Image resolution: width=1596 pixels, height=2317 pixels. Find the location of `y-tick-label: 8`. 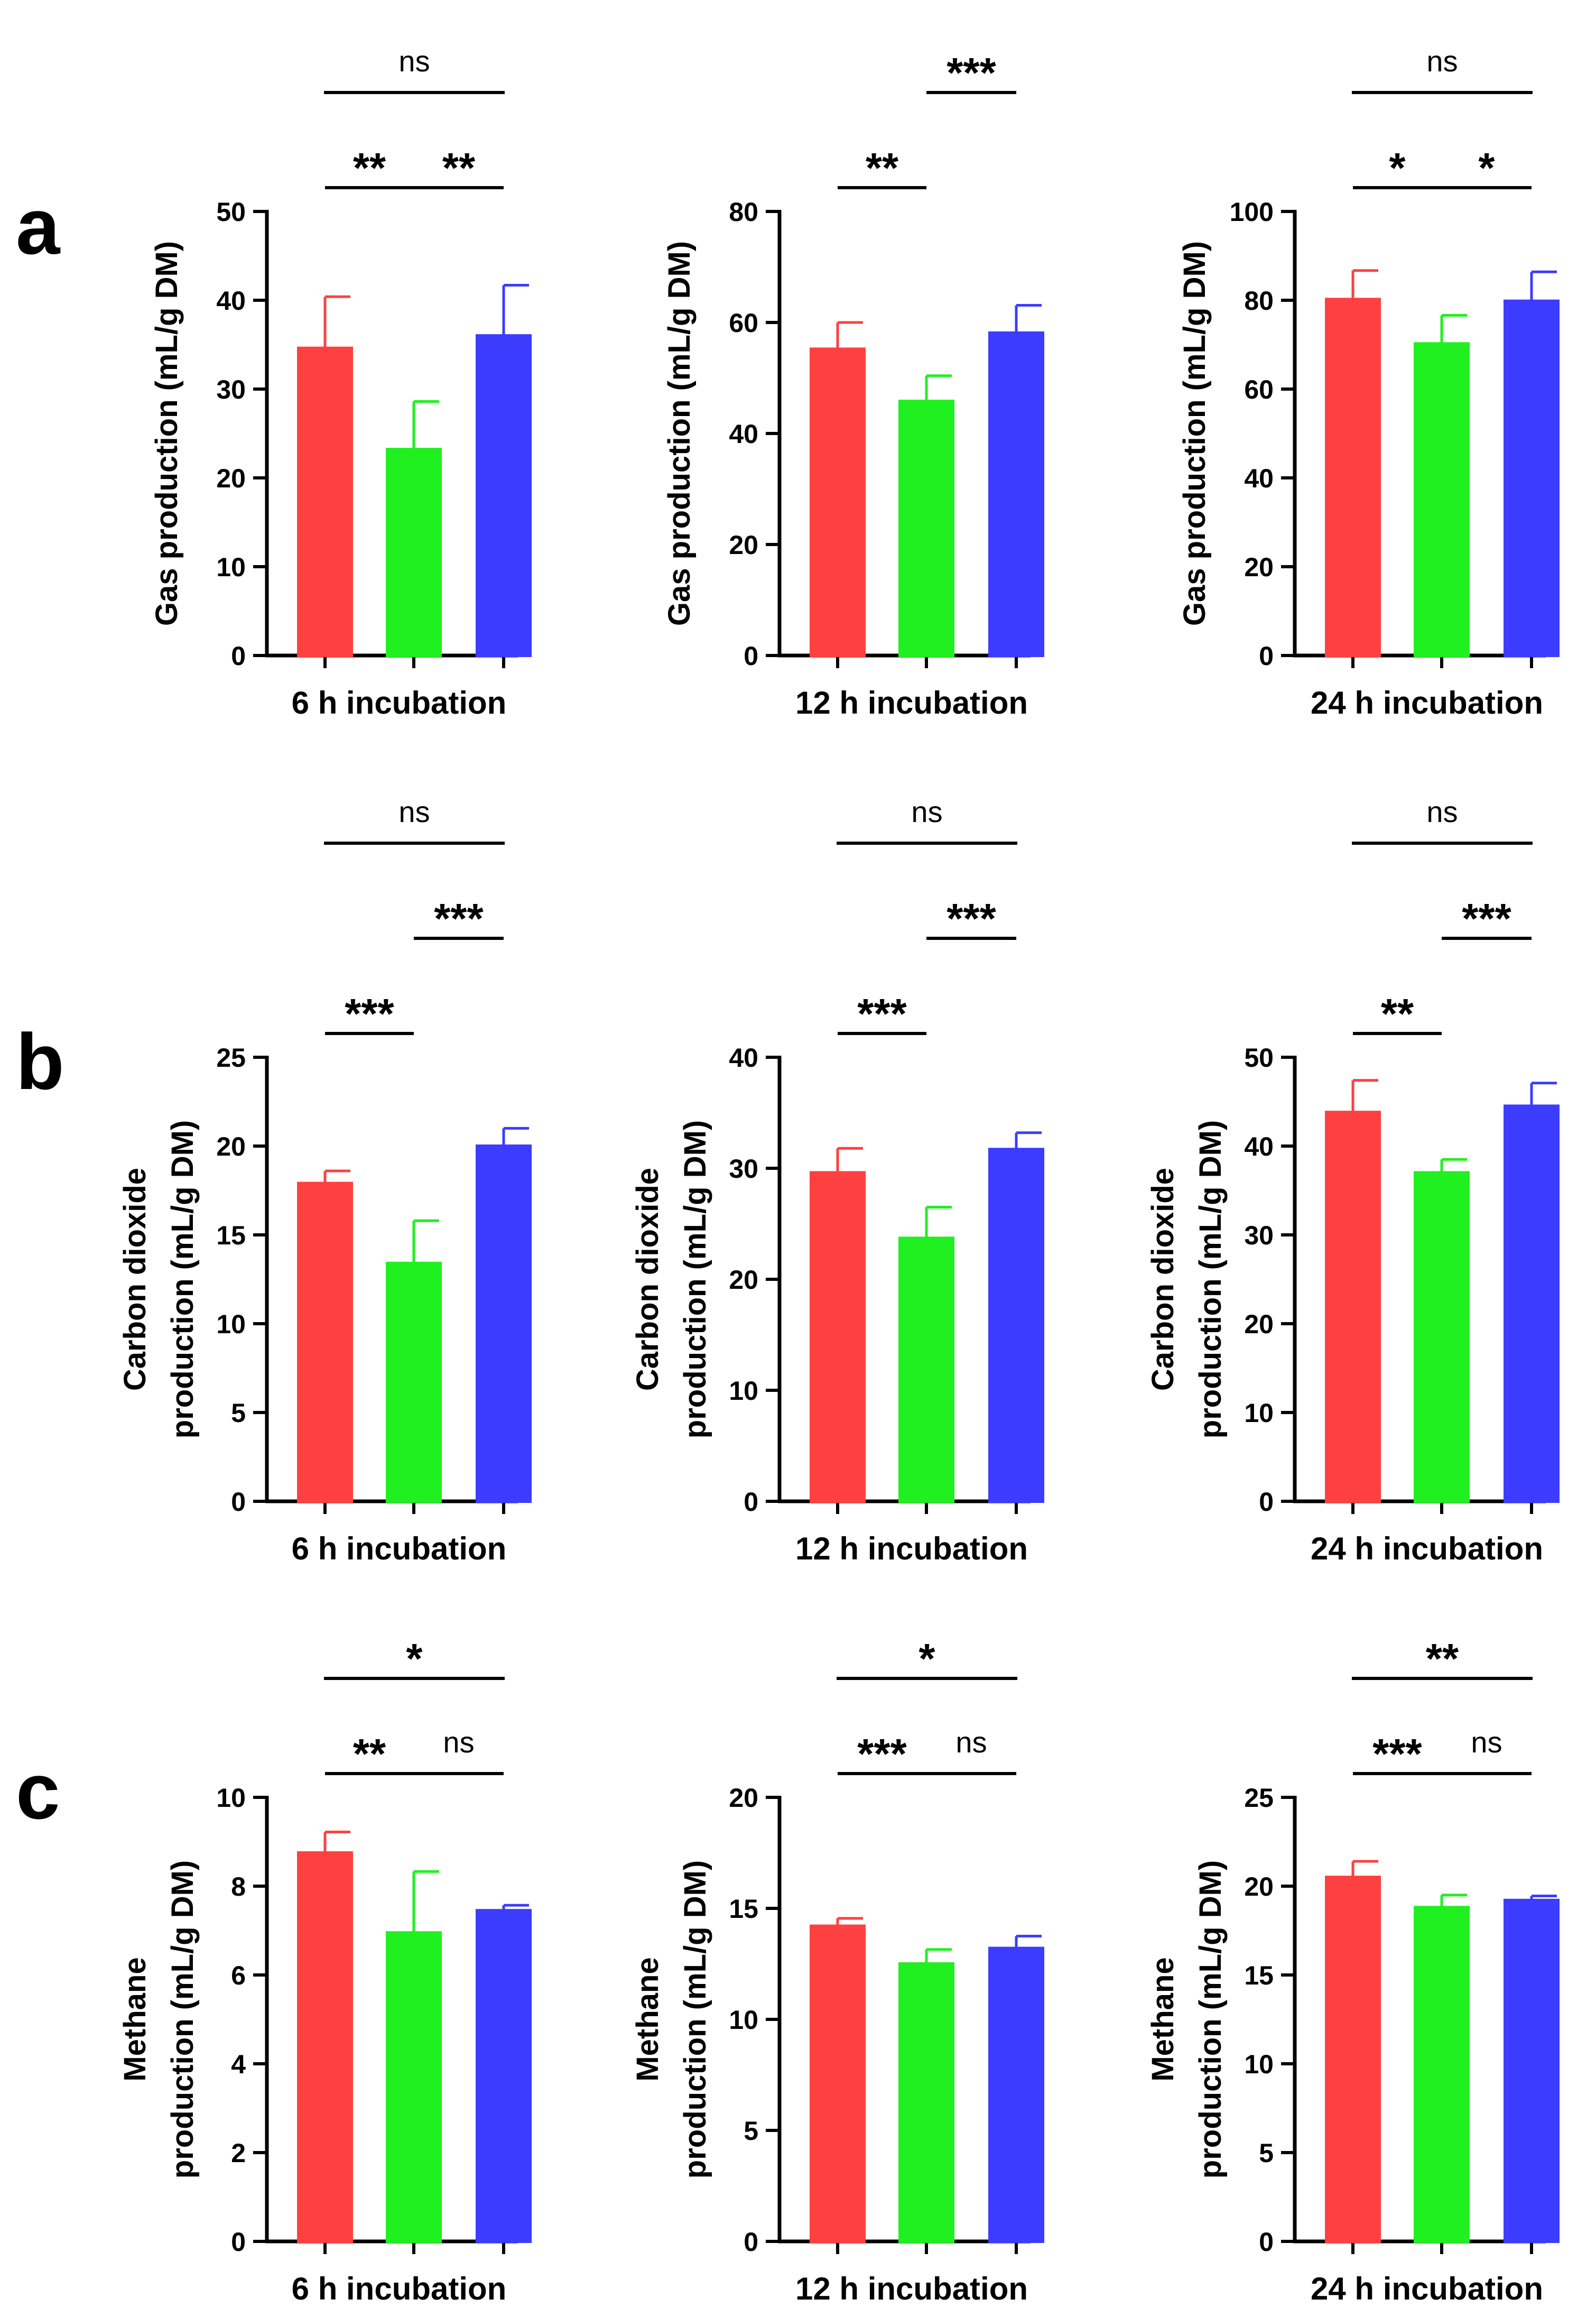

y-tick-label: 8 is located at coordinates (238, 1886).